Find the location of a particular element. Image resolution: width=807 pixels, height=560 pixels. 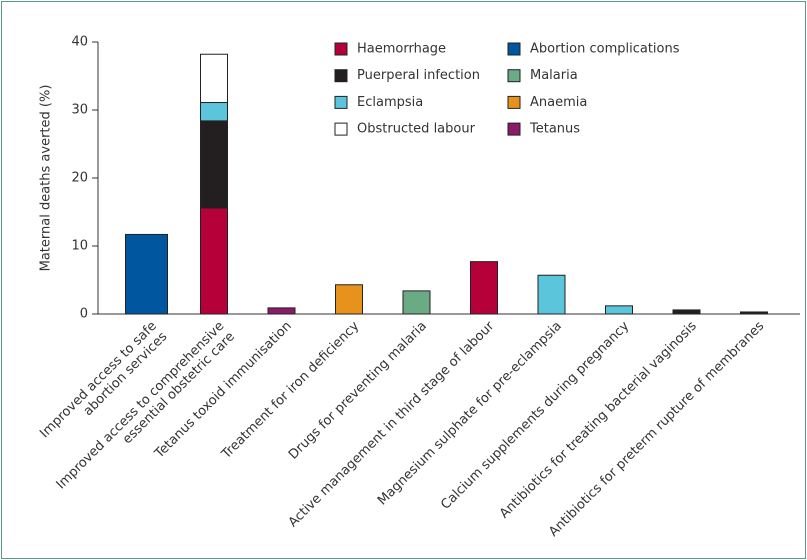

y-tick-label: 10 is located at coordinates (79, 246).